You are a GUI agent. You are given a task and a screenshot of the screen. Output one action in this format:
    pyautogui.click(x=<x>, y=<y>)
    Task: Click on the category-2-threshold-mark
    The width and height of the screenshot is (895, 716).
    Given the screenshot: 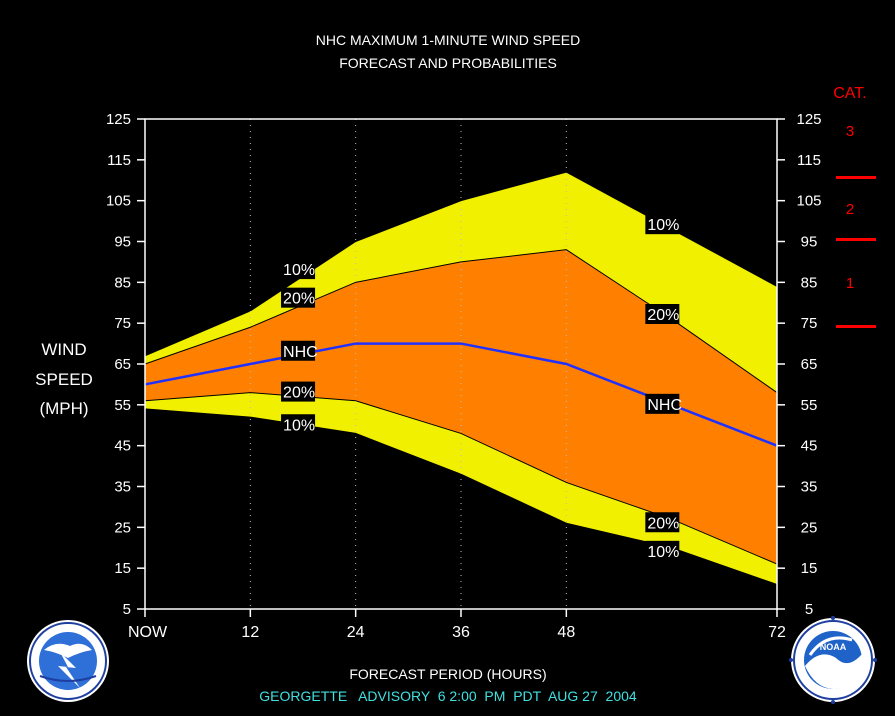 What is the action you would take?
    pyautogui.click(x=856, y=239)
    